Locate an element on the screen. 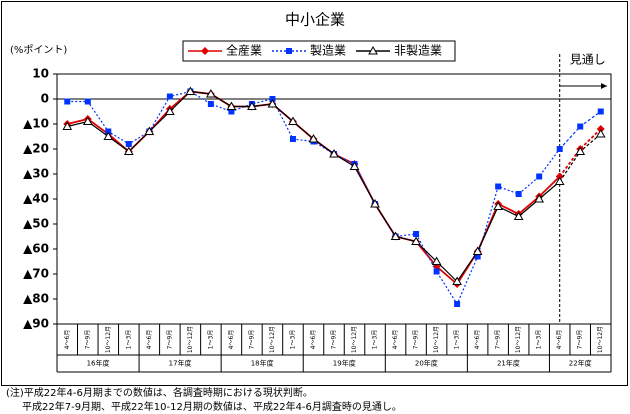  forecast-arrowhead is located at coordinates (604, 86).